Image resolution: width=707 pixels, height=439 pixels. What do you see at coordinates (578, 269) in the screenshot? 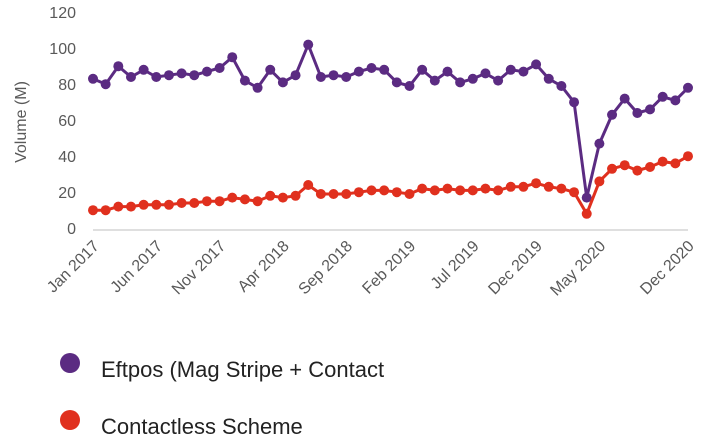
I see `x-tick-label: May 2020` at bounding box center [578, 269].